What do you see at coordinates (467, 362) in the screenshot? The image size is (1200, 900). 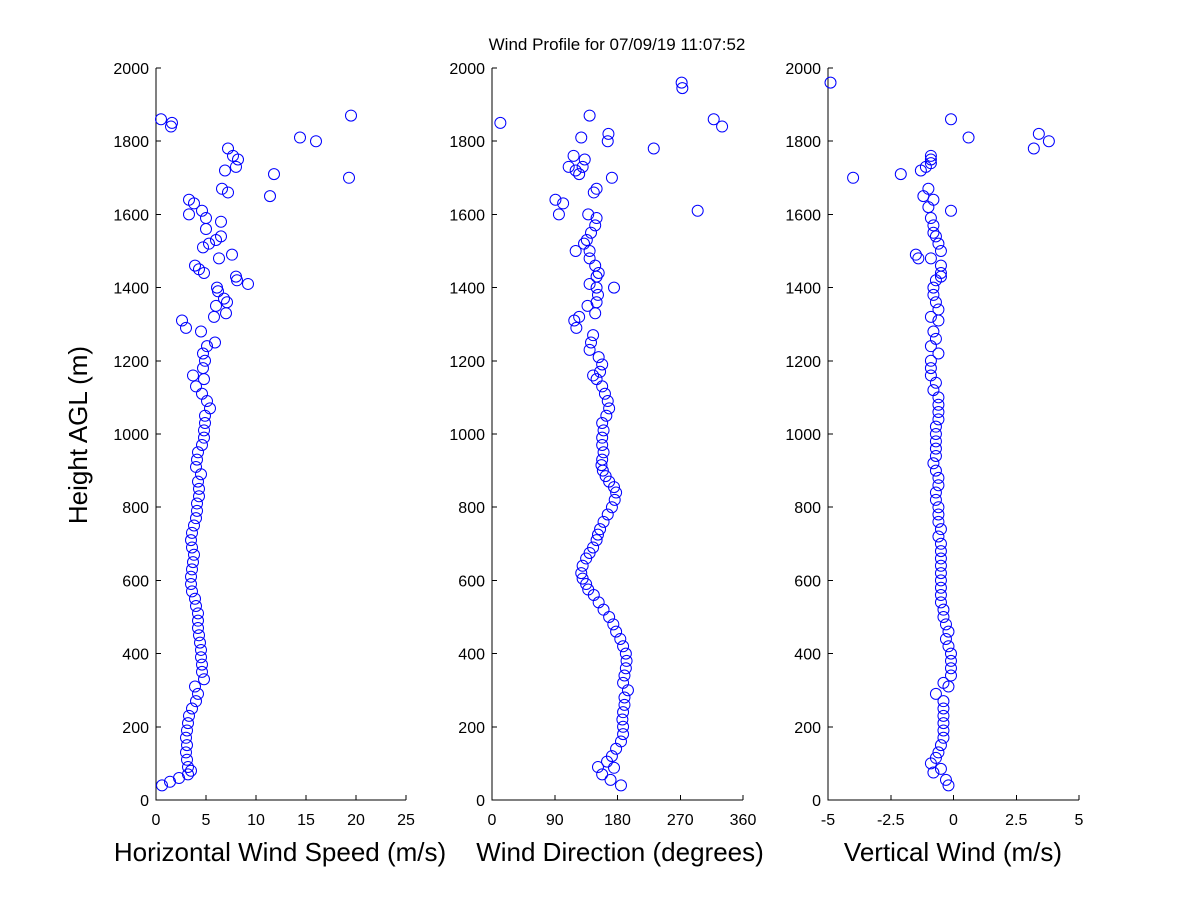 I see `direction-ytick-label: 1200` at bounding box center [467, 362].